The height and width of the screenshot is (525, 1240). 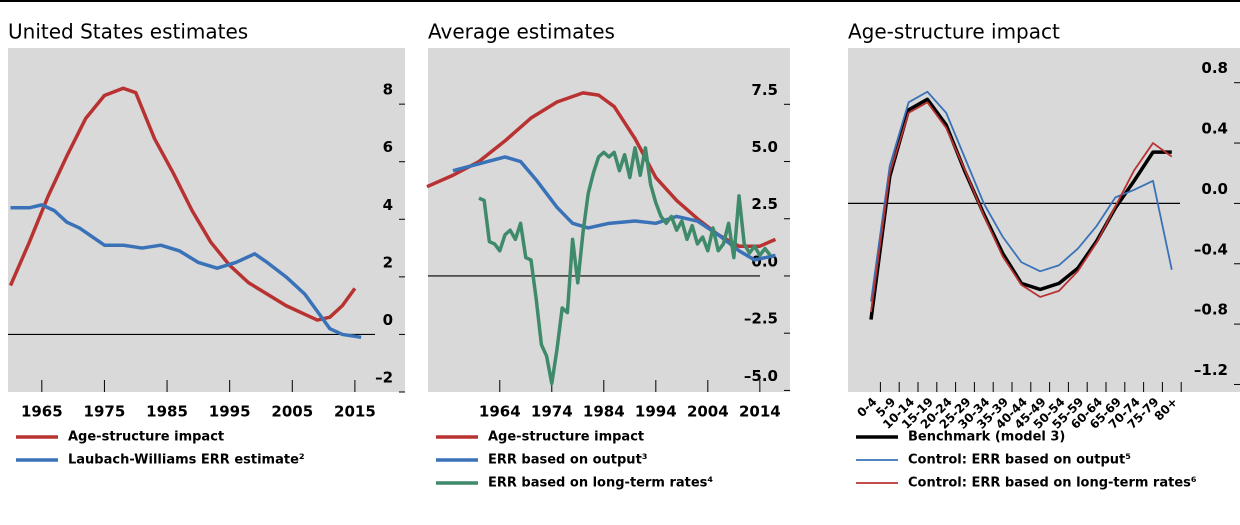 What do you see at coordinates (388, 320) in the screenshot?
I see `y-tick-label: 0` at bounding box center [388, 320].